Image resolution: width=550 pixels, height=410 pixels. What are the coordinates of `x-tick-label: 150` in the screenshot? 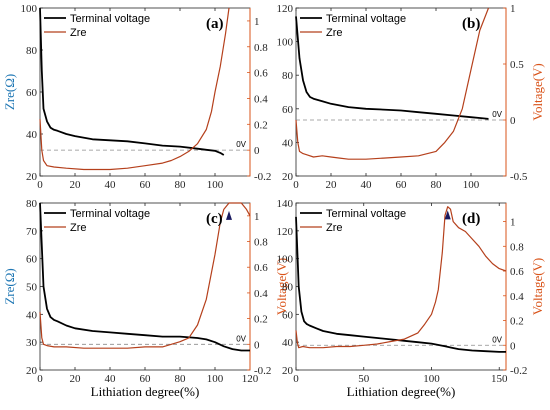 It's located at (499, 379).